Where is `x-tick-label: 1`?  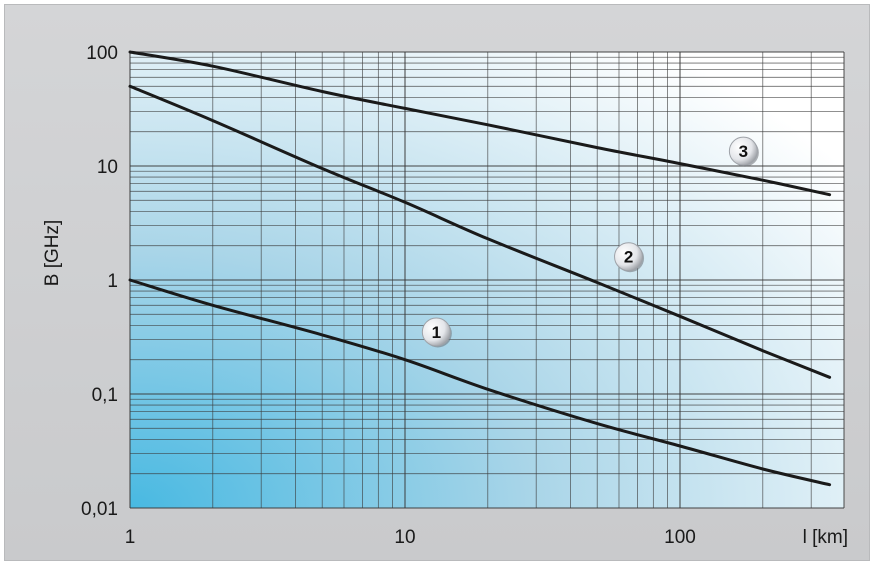 x-tick-label: 1 is located at coordinates (130, 537).